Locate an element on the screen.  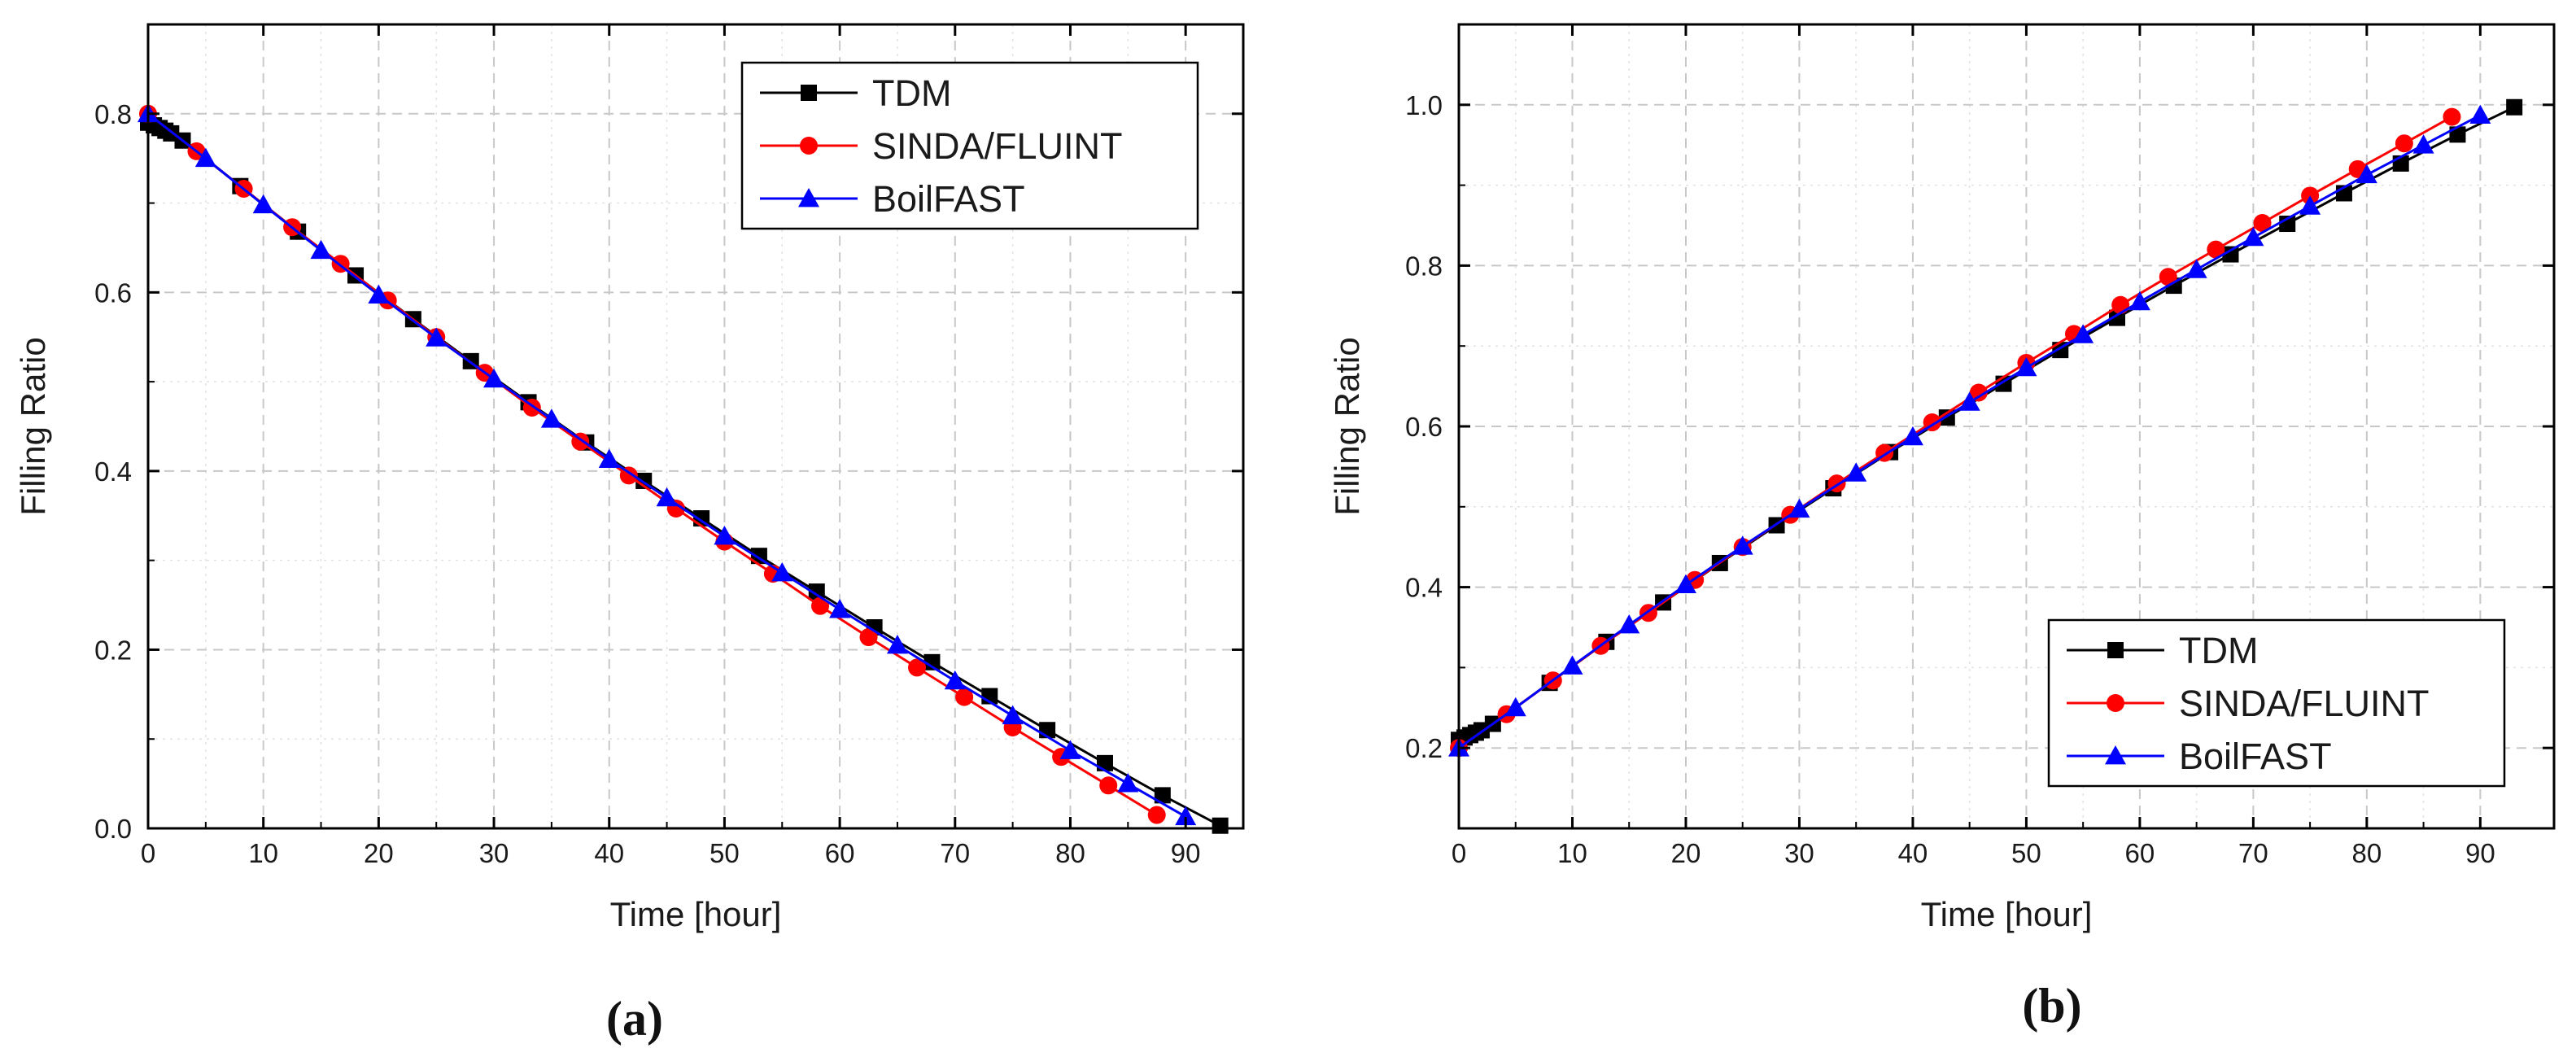
y-tick-label: 0.0 is located at coordinates (113, 829).